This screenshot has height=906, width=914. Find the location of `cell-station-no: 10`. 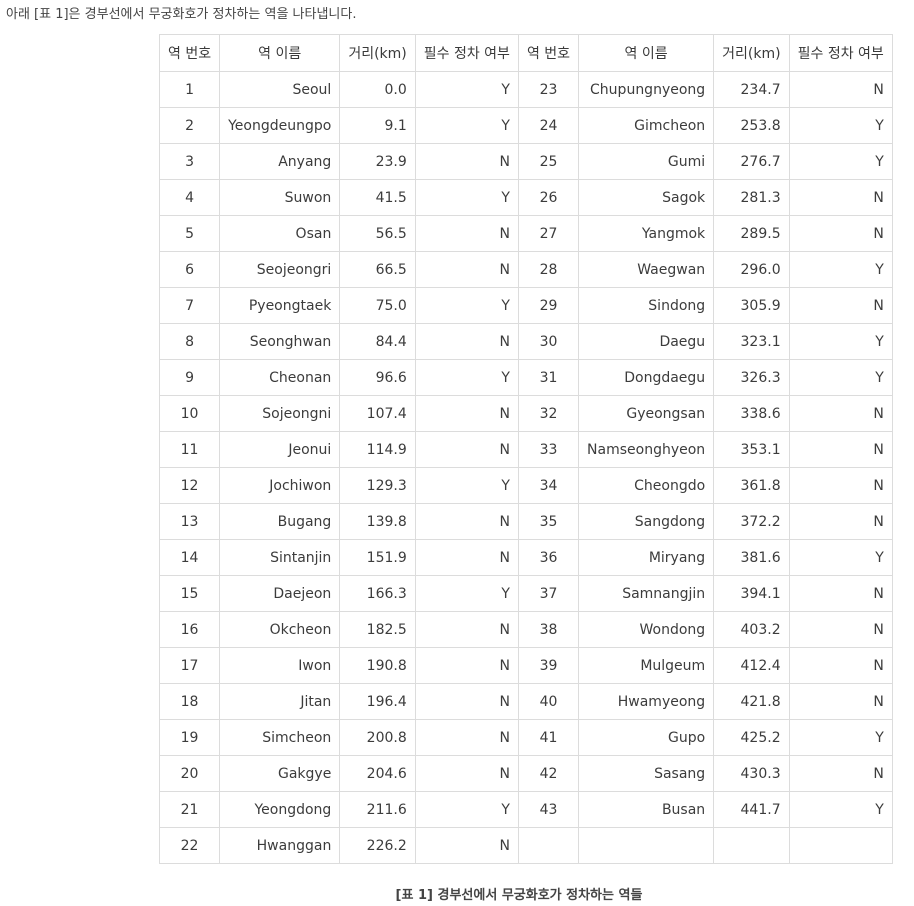

cell-station-no: 10 is located at coordinates (189, 413).